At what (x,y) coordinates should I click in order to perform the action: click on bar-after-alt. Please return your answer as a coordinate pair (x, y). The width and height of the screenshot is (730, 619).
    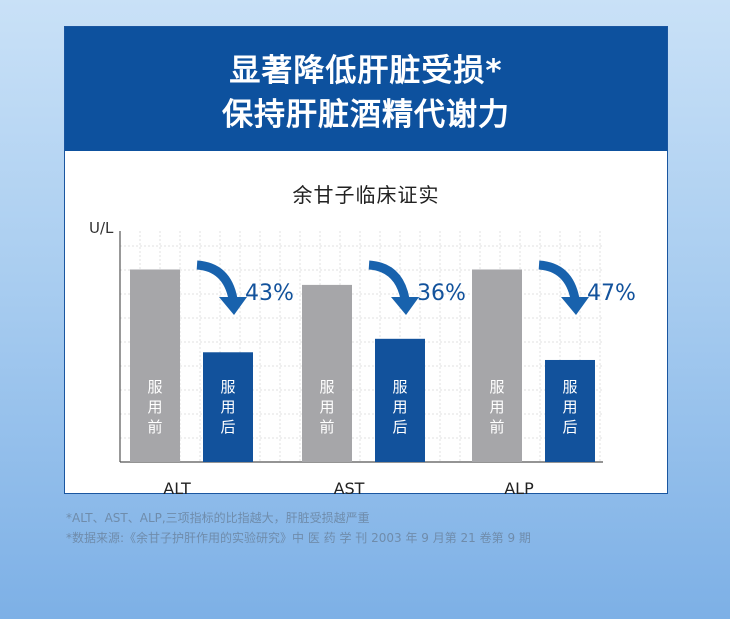
    Looking at the image, I should click on (228, 407).